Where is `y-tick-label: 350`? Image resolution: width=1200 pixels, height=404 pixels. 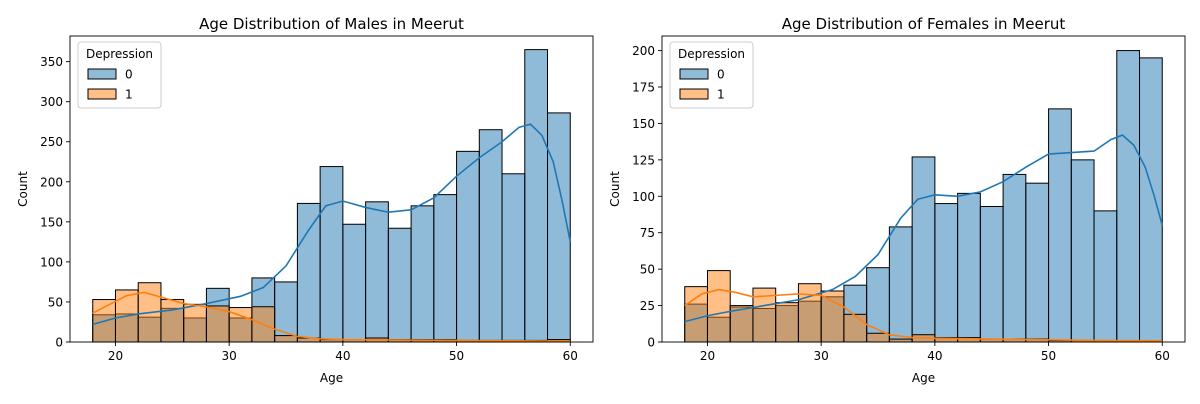 y-tick-label: 350 is located at coordinates (51, 62).